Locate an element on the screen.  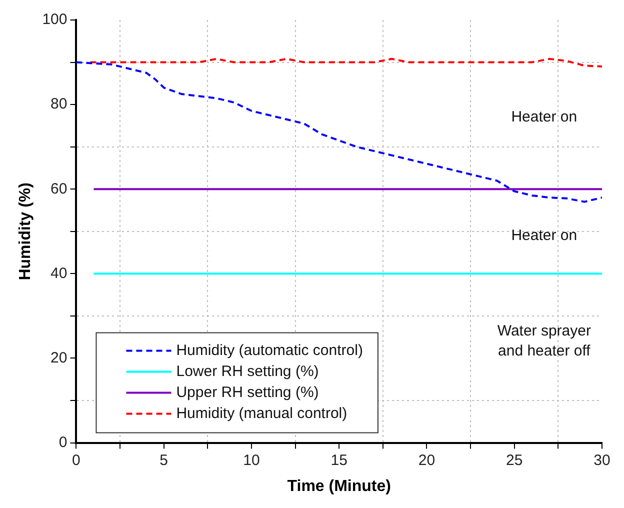
x-axis-title: Time (Minute) is located at coordinates (339, 486).